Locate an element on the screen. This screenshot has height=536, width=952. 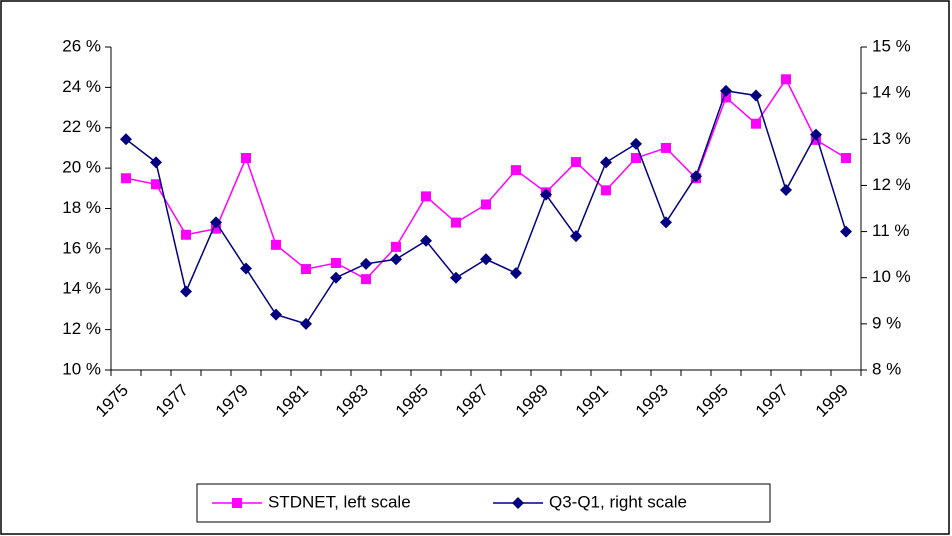
y2-tick-label: 13 % is located at coordinates (891, 138).